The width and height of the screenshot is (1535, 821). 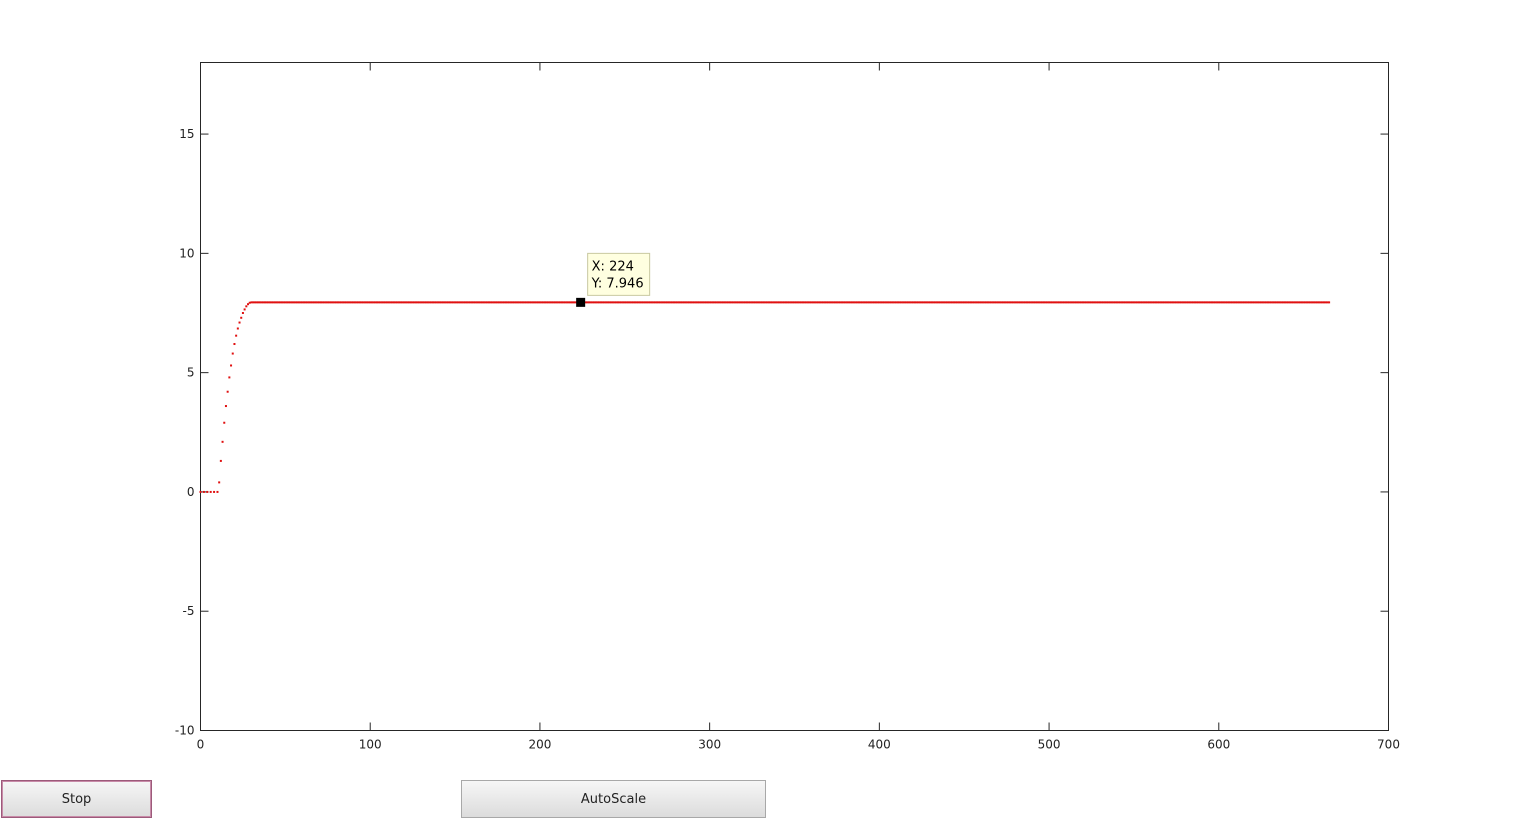 I want to click on autoscale-button: AutoScale, so click(x=613, y=799).